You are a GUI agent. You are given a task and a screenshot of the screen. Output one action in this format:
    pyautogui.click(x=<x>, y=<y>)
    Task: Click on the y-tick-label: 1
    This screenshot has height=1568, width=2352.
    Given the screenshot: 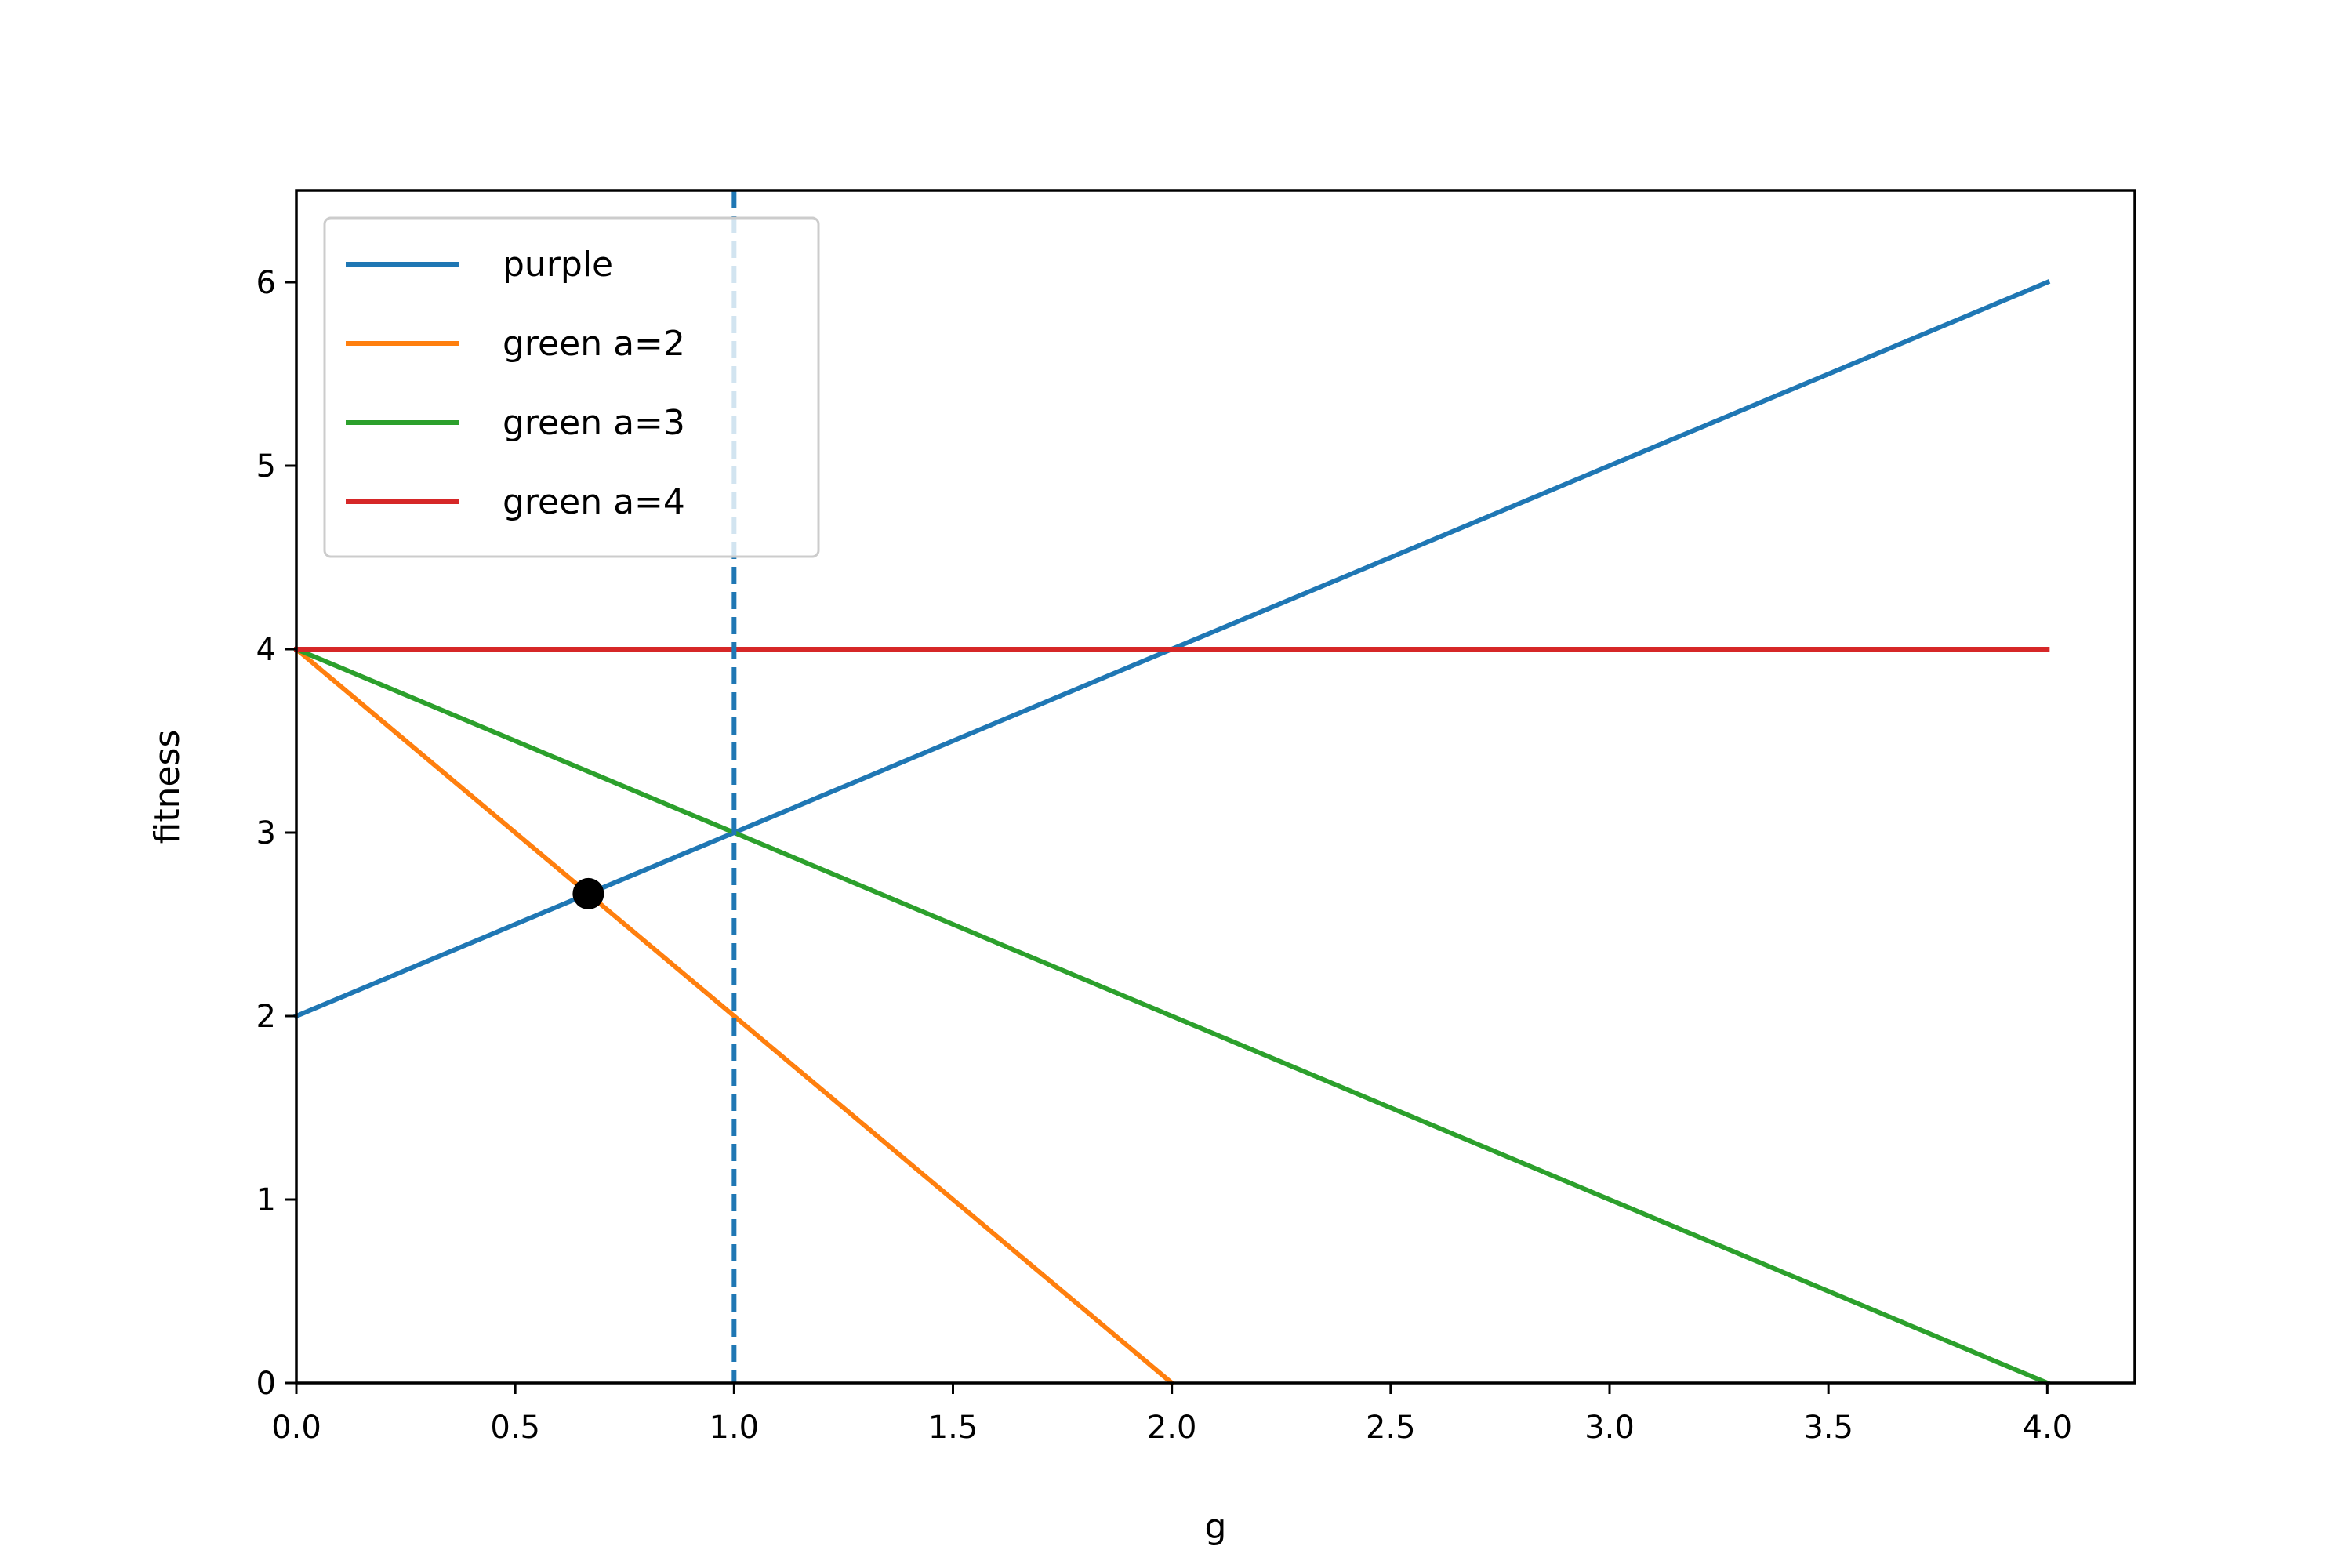 What is the action you would take?
    pyautogui.click(x=266, y=1200)
    